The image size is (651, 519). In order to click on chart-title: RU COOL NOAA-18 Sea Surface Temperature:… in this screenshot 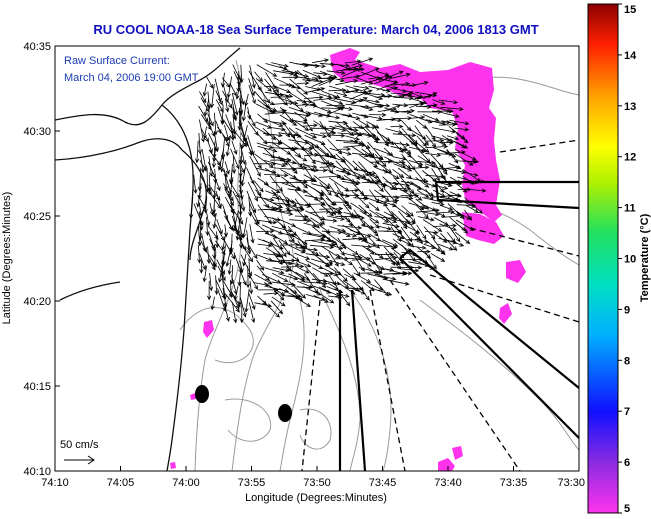, I will do `click(315, 29)`.